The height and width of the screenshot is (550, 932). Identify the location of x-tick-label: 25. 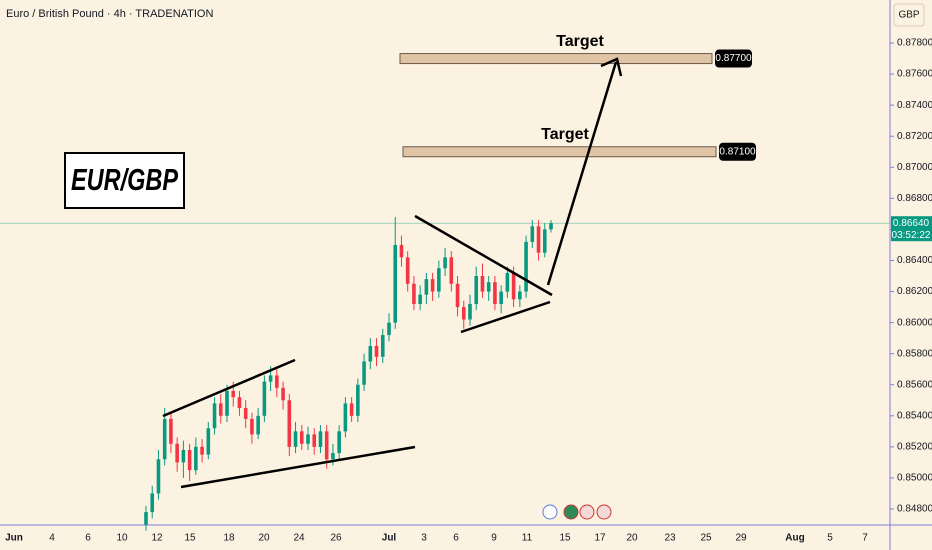
(706, 538).